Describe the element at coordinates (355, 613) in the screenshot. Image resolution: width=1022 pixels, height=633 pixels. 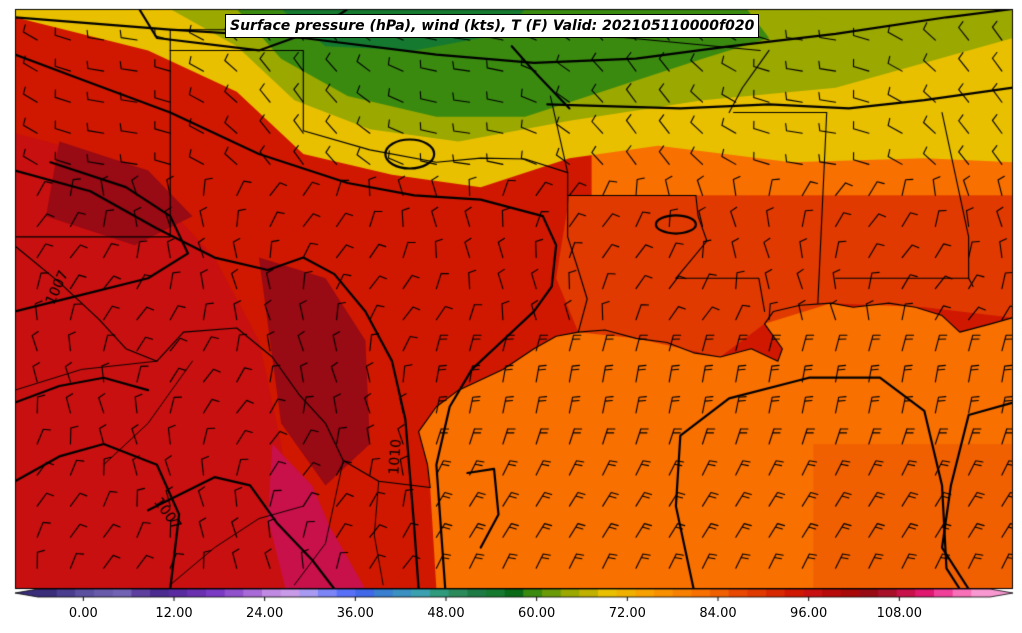
I see `colorbar-tick-label: 36.00` at that location.